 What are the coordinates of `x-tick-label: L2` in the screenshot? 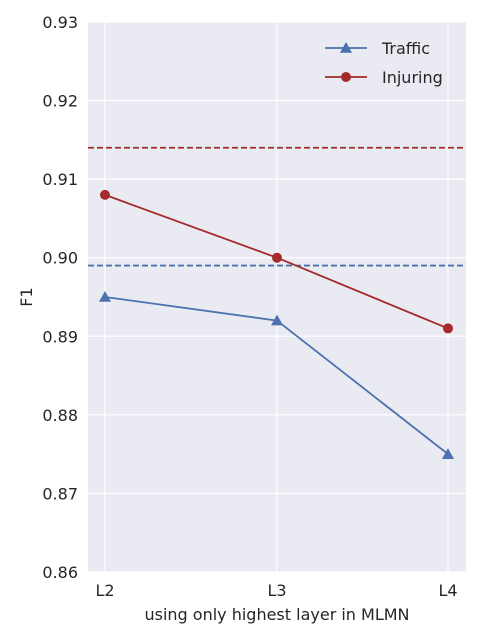 It's located at (104, 590).